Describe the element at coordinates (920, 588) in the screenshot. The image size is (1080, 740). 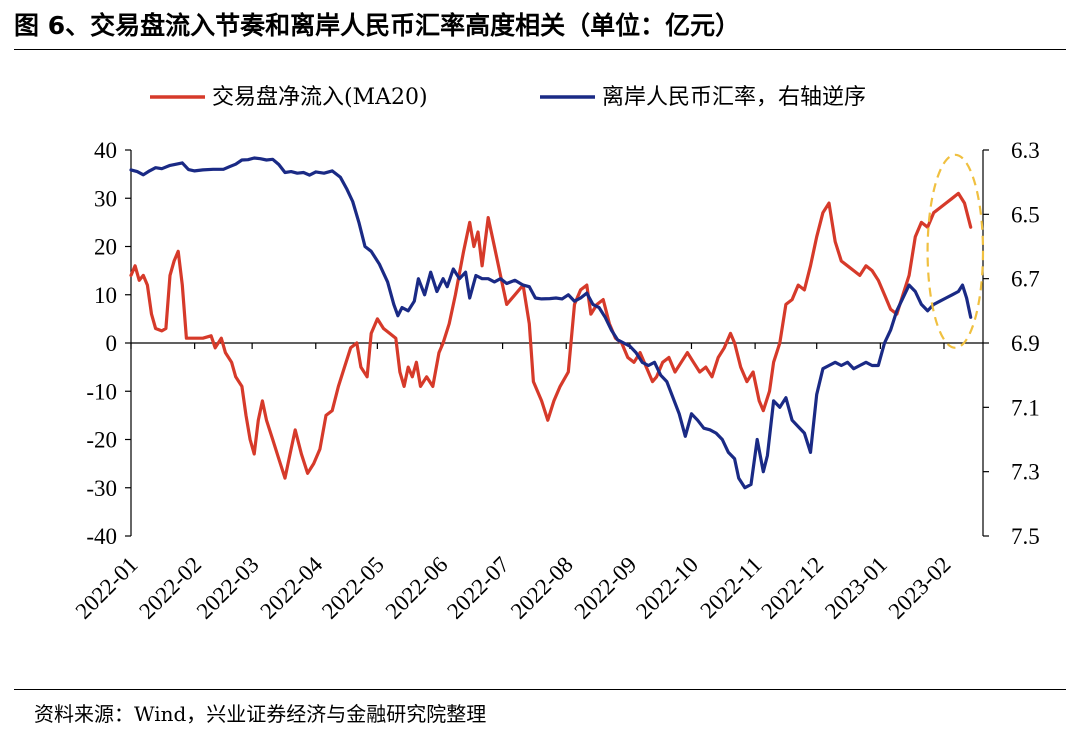
I see `x-tick-label: 2023-02` at that location.